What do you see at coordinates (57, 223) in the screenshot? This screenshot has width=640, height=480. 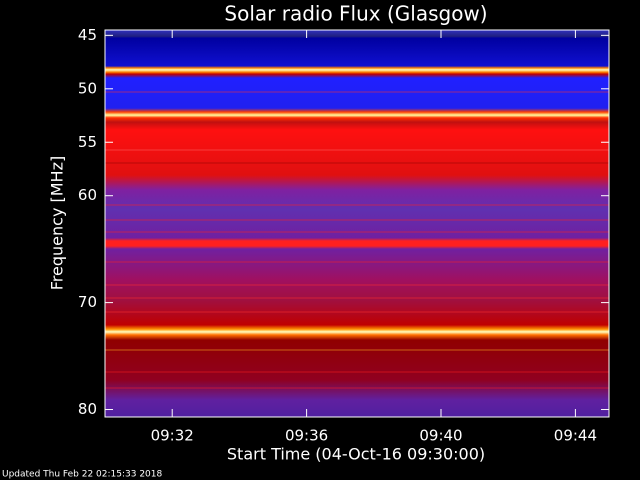 I see `y-axis-label: Frequency [MHz]` at bounding box center [57, 223].